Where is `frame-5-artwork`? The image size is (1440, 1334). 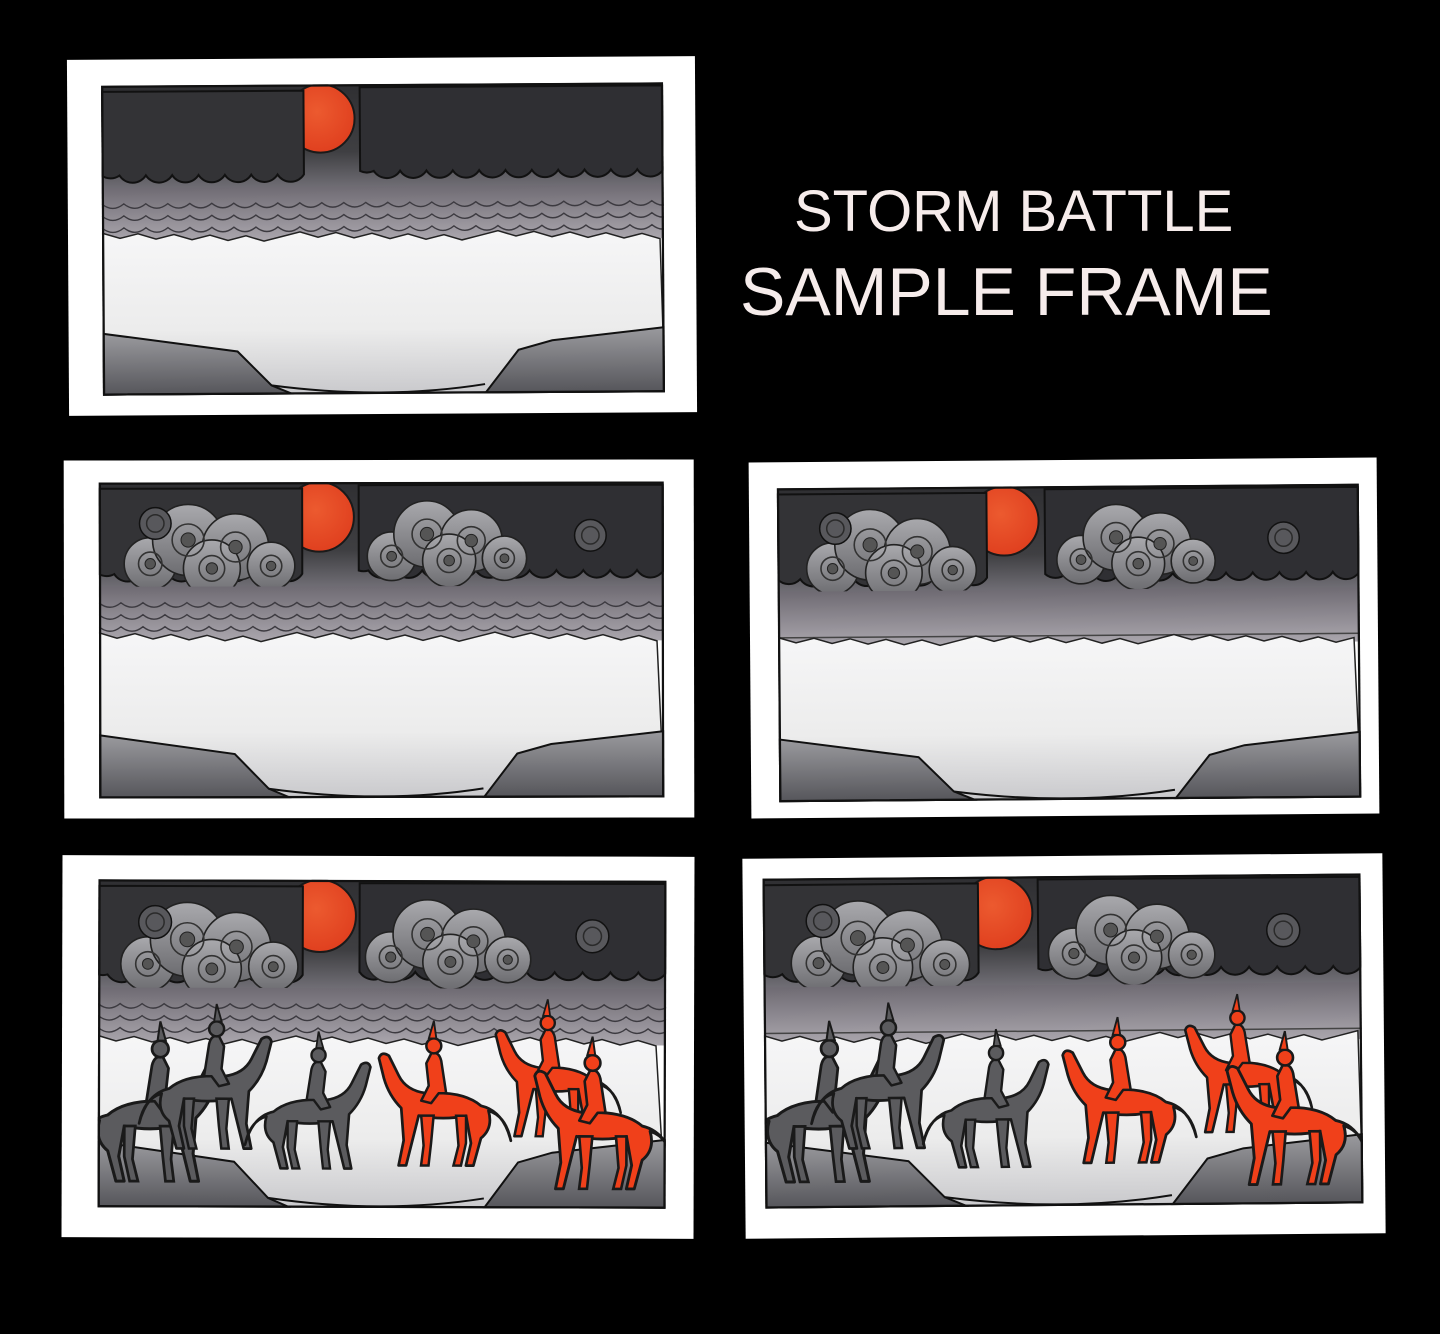 frame-5-artwork is located at coordinates (1063, 1041).